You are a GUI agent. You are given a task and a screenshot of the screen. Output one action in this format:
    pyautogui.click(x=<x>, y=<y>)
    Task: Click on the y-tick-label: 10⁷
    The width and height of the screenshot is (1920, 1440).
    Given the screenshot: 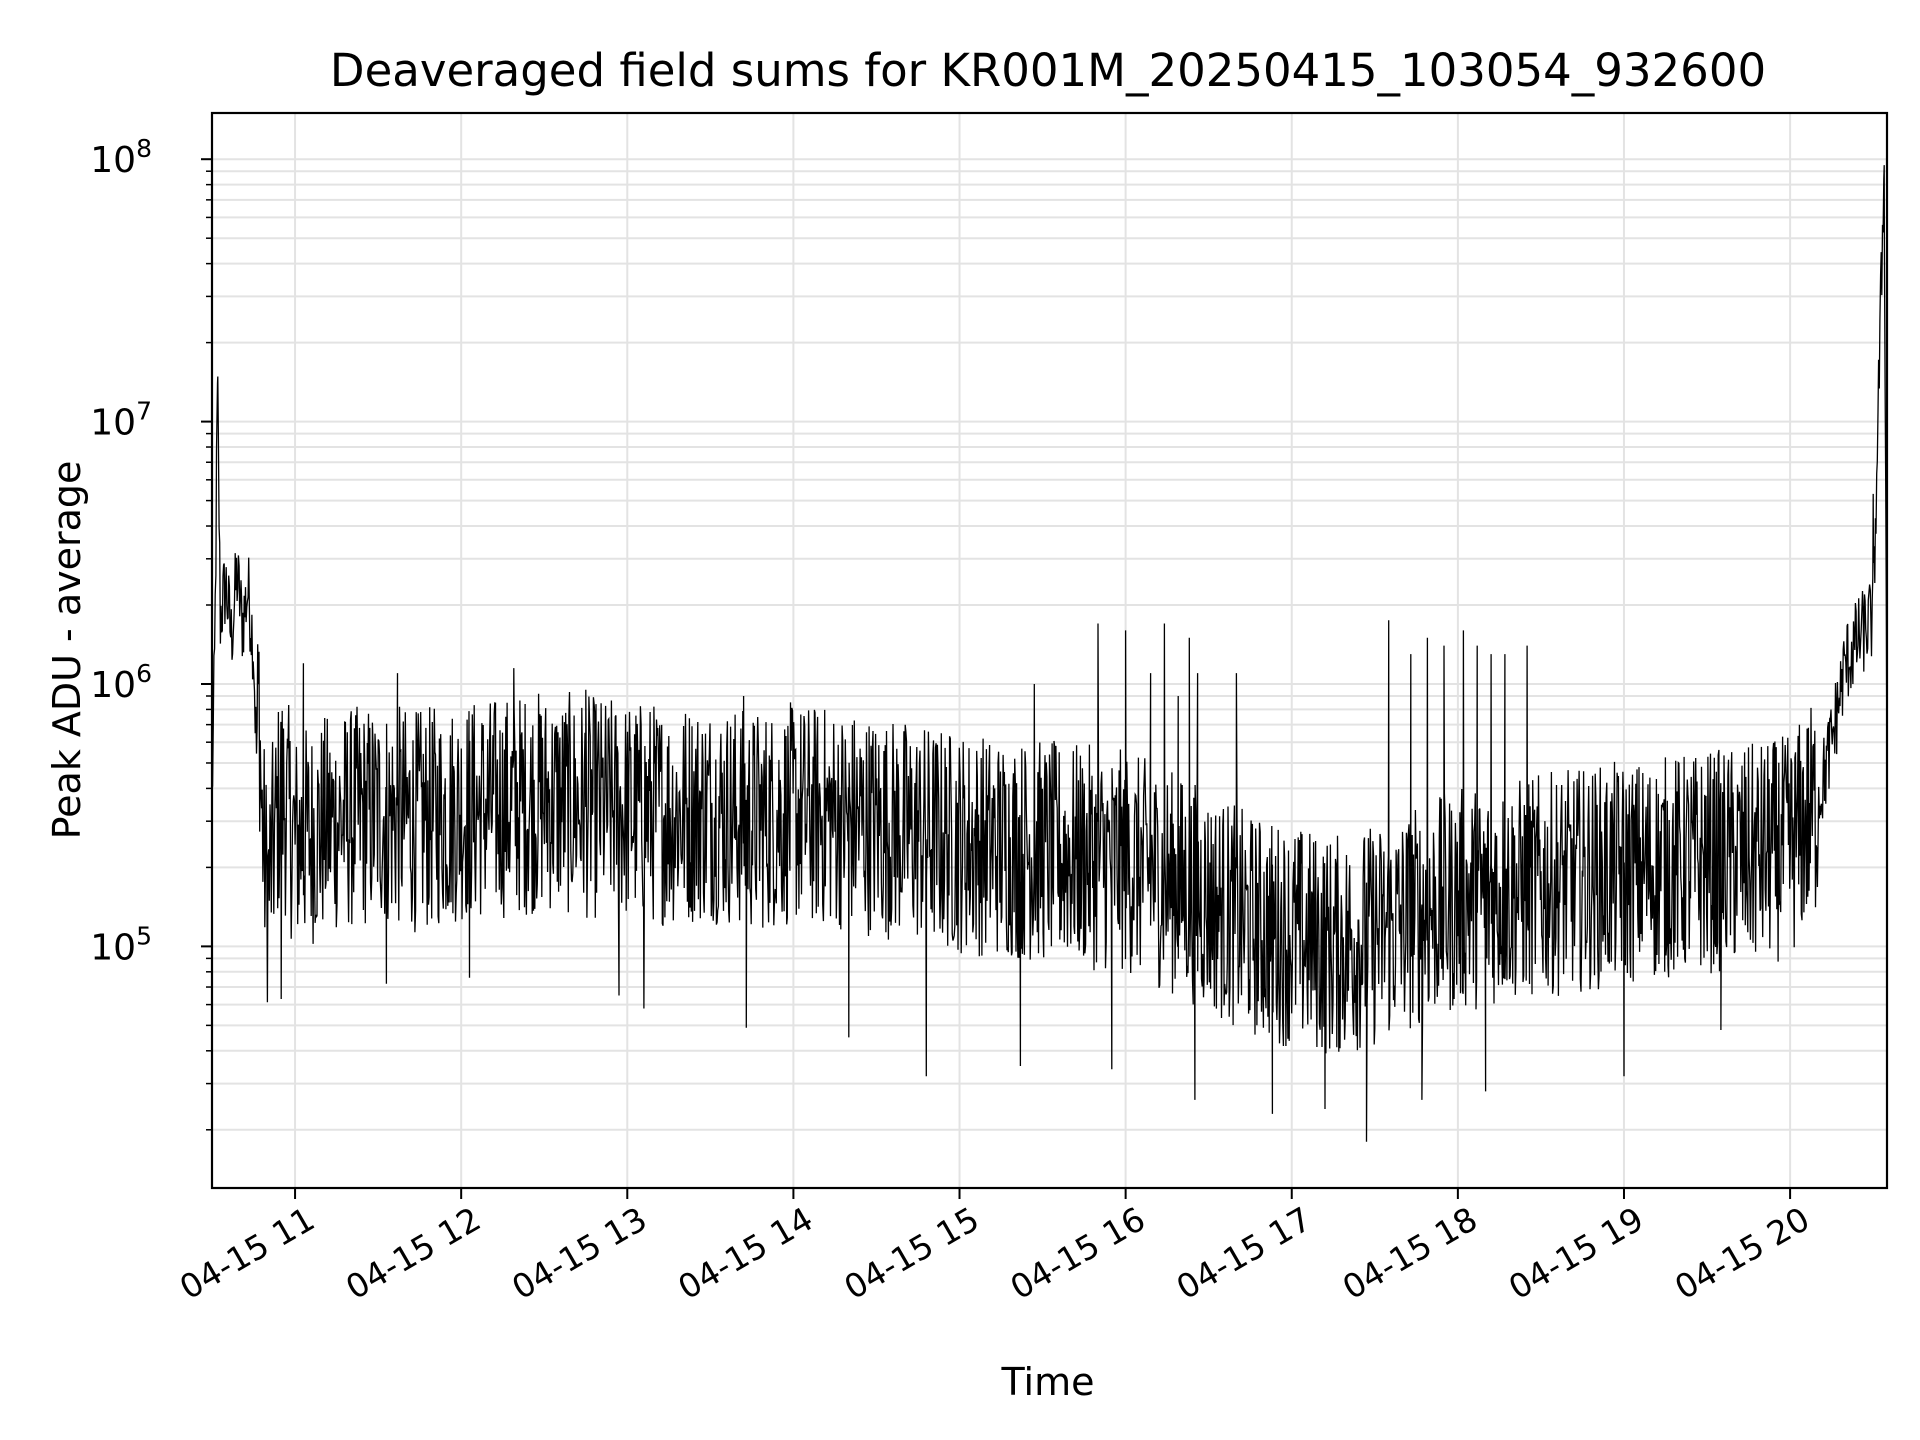 What is the action you would take?
    pyautogui.click(x=121, y=420)
    